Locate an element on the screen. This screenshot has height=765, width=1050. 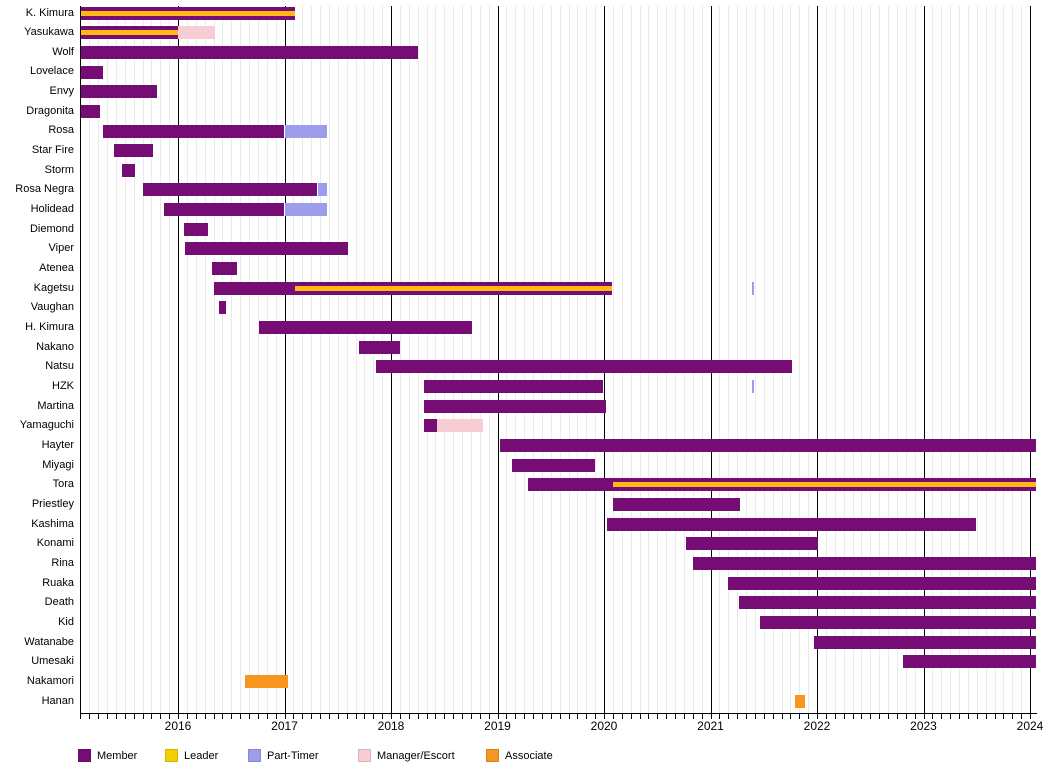
row-label: Death is located at coordinates (59, 602).